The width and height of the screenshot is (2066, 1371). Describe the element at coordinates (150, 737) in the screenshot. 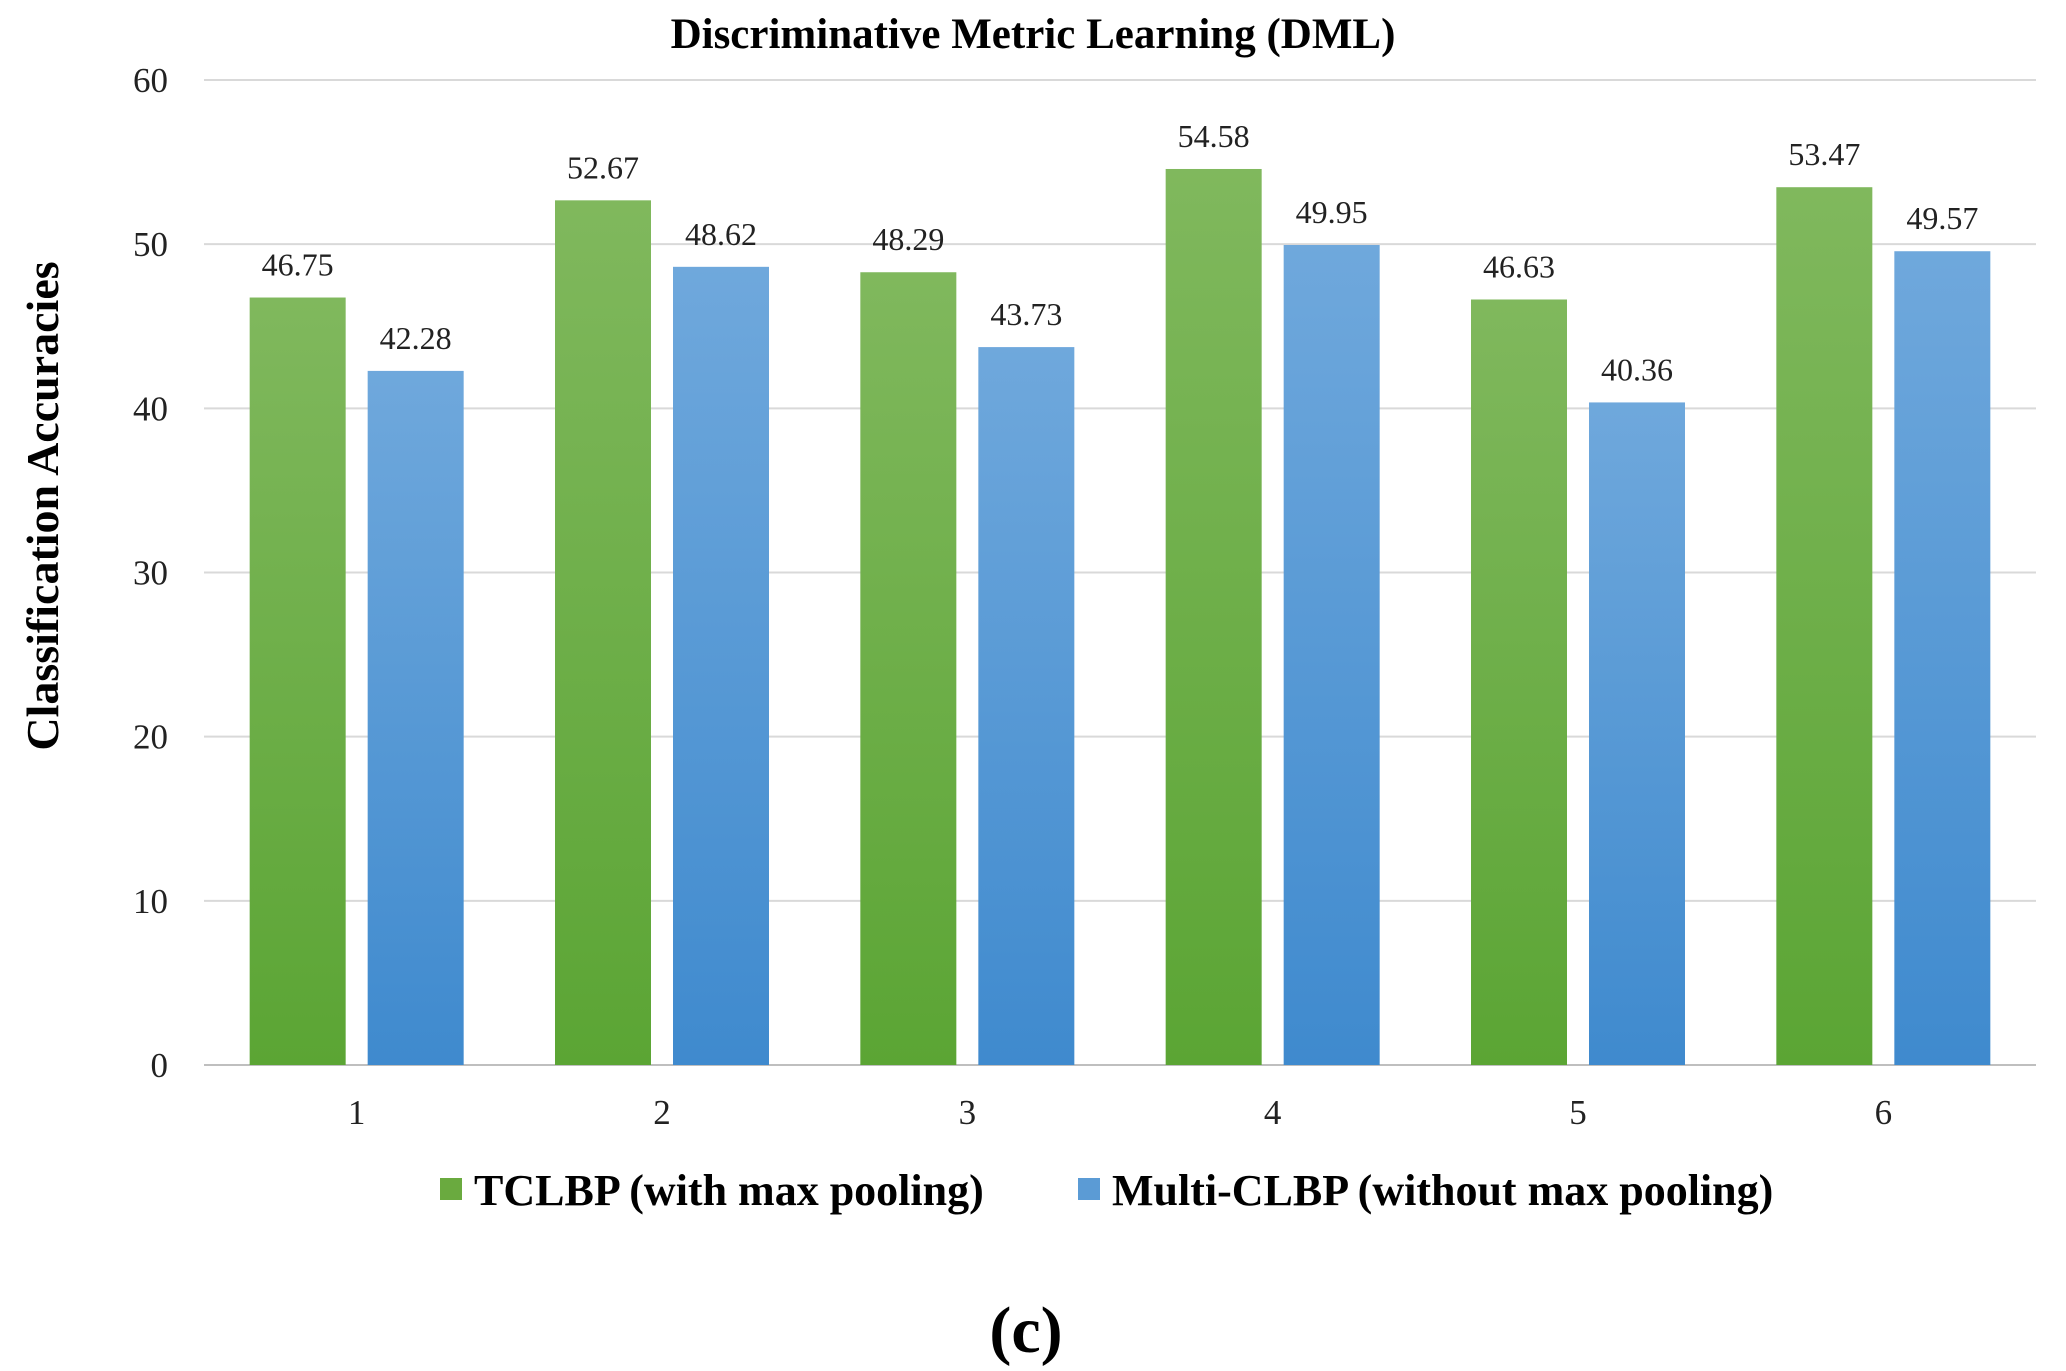

I see `y-tick-label-20: 20` at that location.